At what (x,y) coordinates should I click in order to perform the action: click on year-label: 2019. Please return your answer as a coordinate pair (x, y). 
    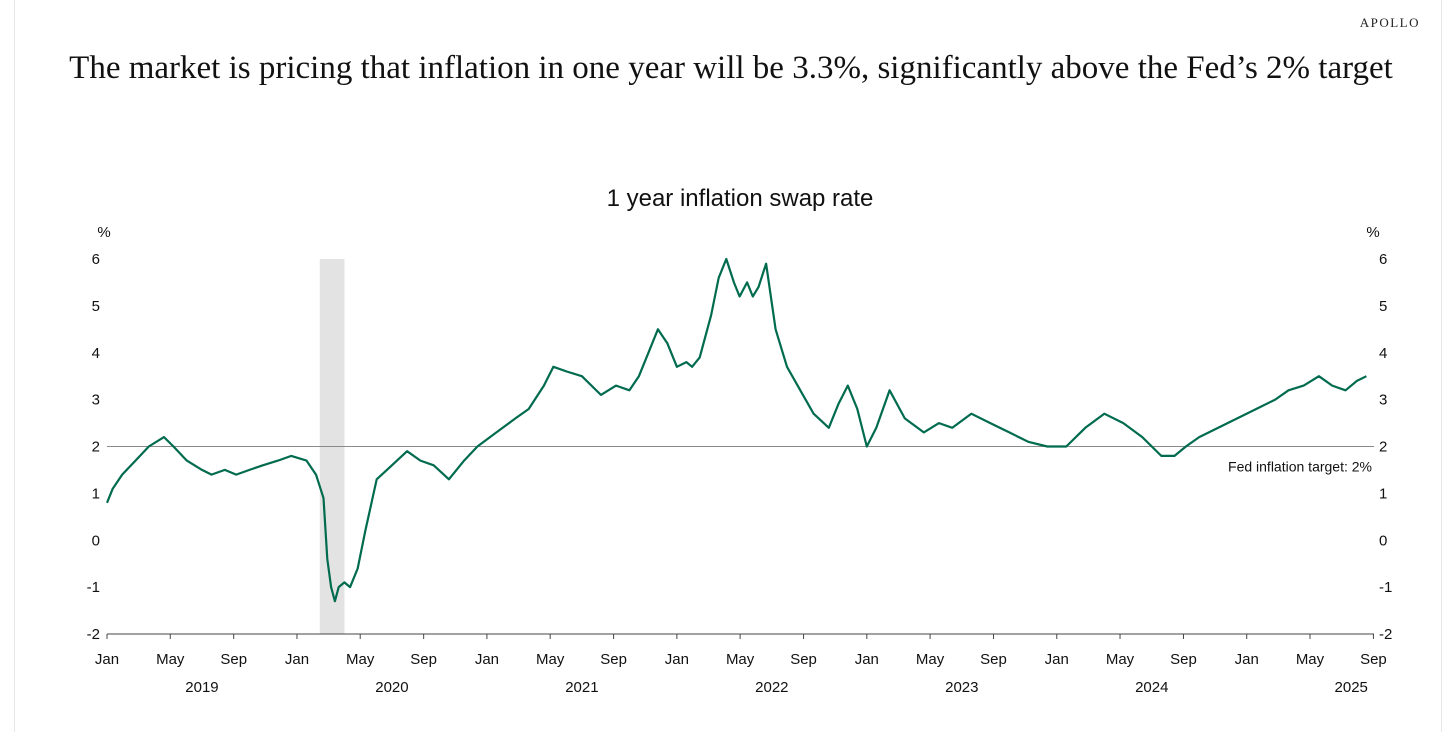
    Looking at the image, I should click on (201, 687).